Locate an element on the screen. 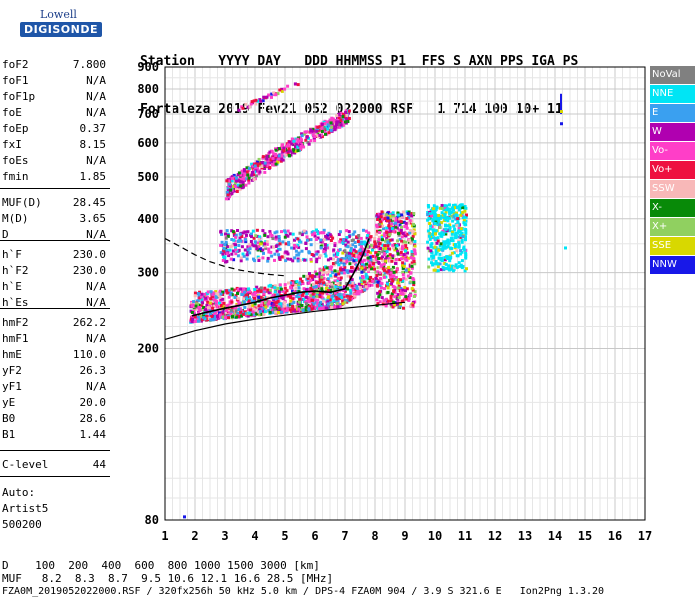  x-tick-label: 4 is located at coordinates (254, 536).